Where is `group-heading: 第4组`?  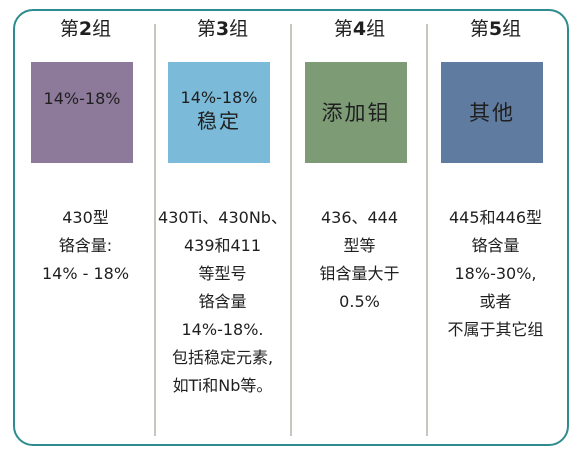
group-heading: 第4组 is located at coordinates (359, 29).